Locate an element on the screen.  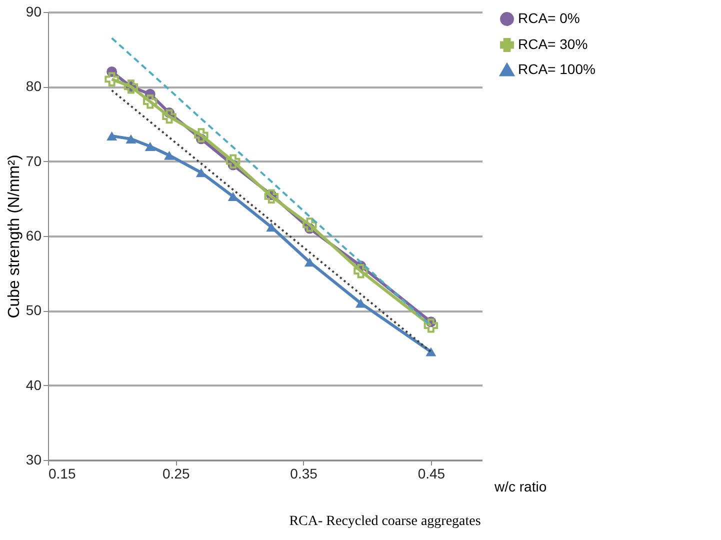
y-tick-label: 40 is located at coordinates (34, 384).